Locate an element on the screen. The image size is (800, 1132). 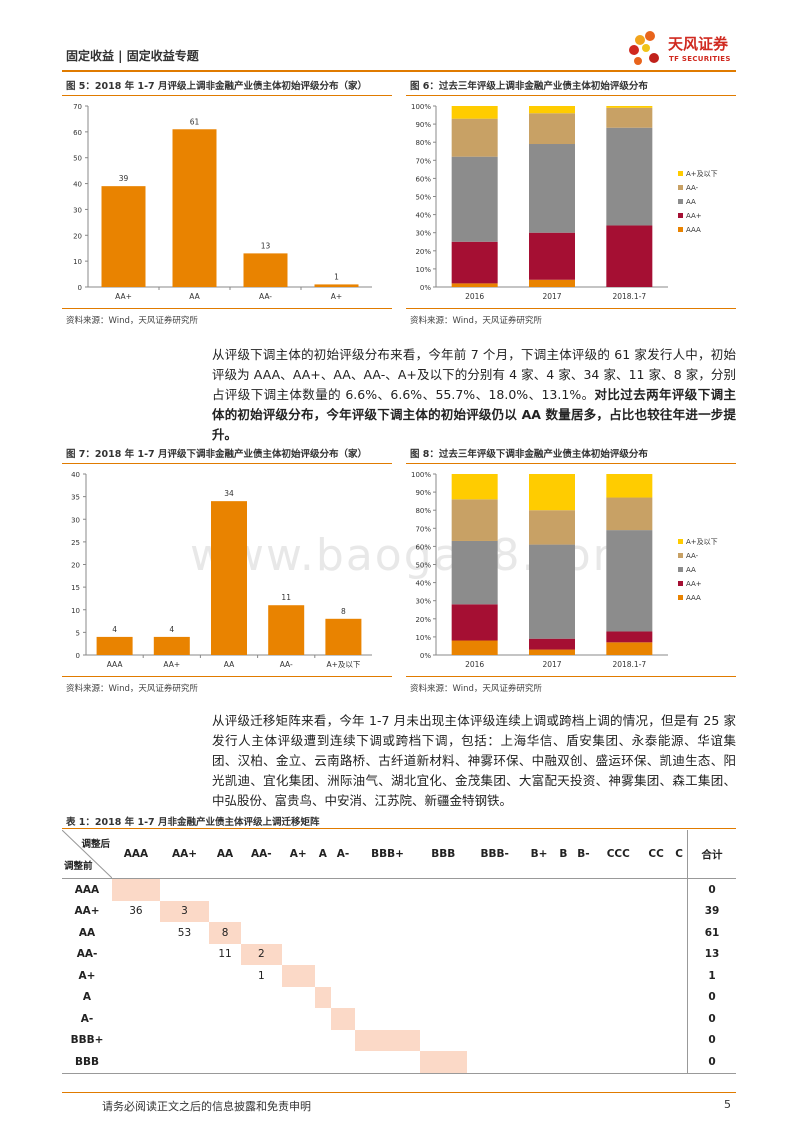
table-total-cell: 39 is located at coordinates (711, 911).